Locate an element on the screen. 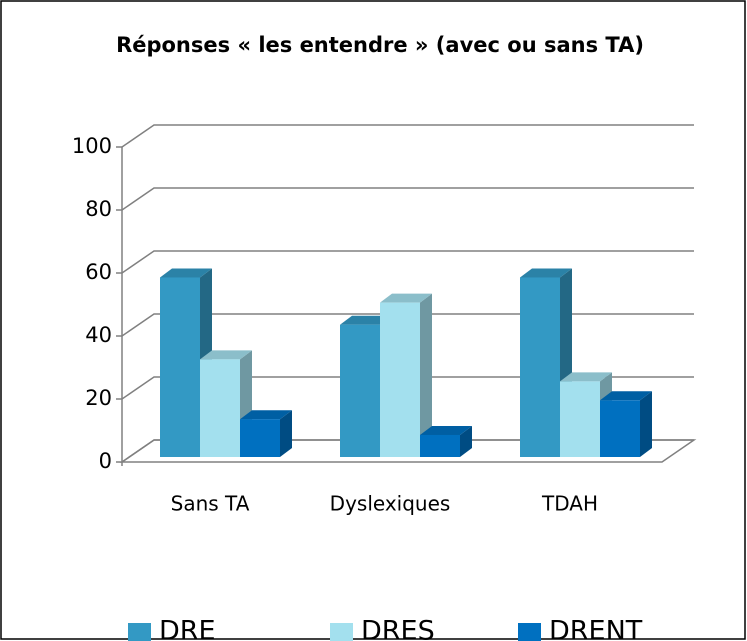 The height and width of the screenshot is (641, 747). x-tick-label: Sans TA is located at coordinates (210, 504).